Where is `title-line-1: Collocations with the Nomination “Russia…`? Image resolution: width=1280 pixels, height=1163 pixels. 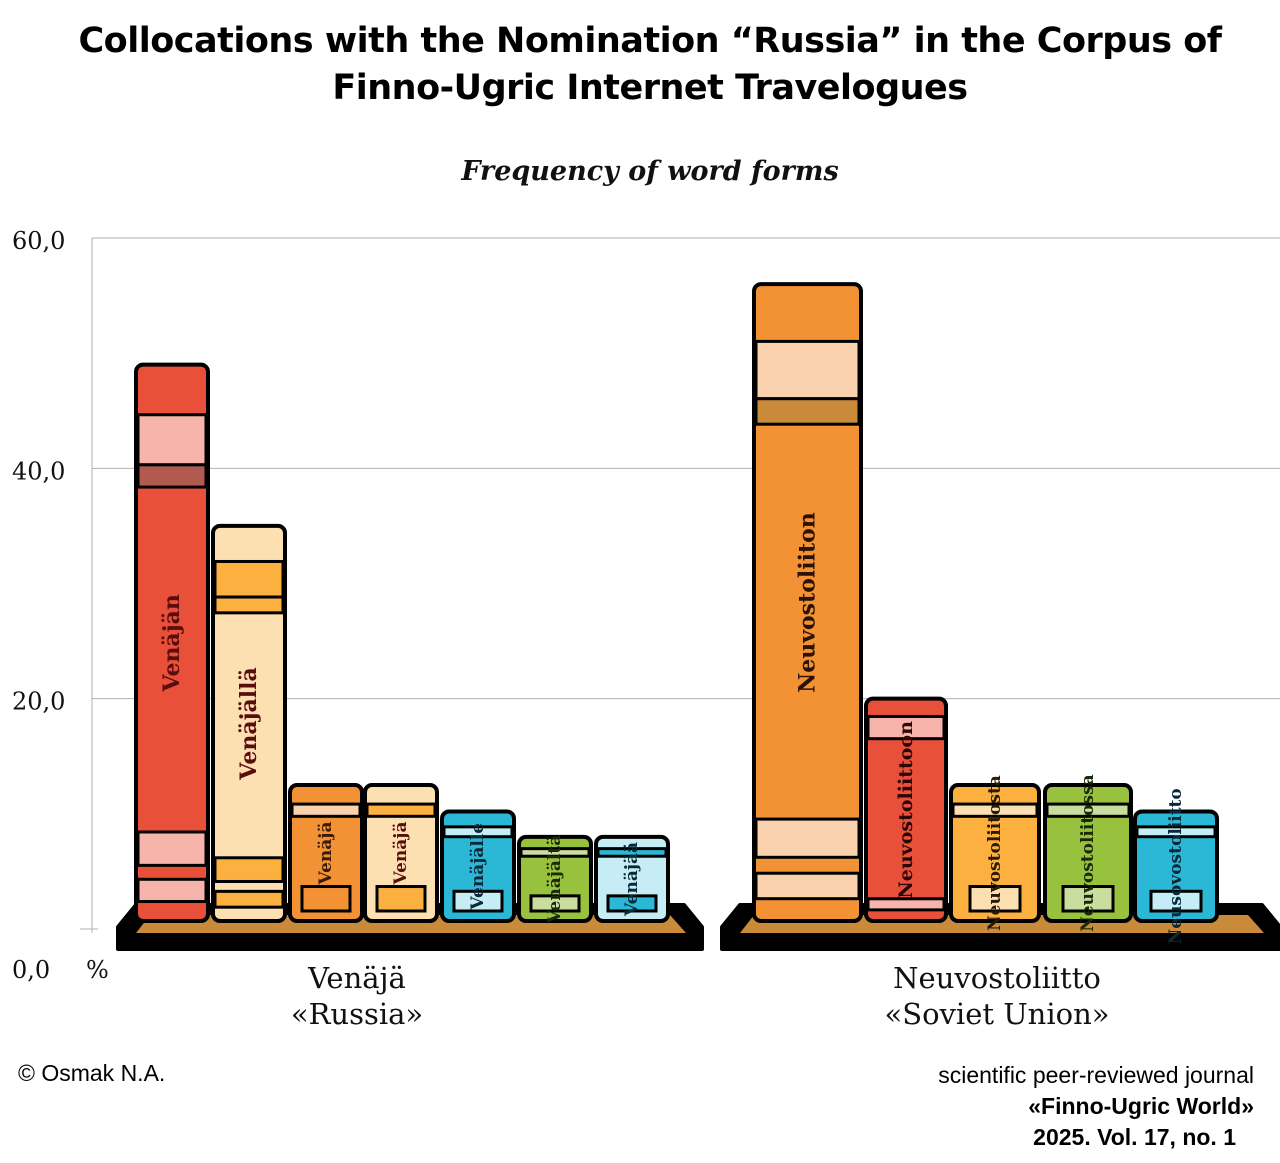
title-line-1: Collocations with the Nomination “Russia… is located at coordinates (650, 41).